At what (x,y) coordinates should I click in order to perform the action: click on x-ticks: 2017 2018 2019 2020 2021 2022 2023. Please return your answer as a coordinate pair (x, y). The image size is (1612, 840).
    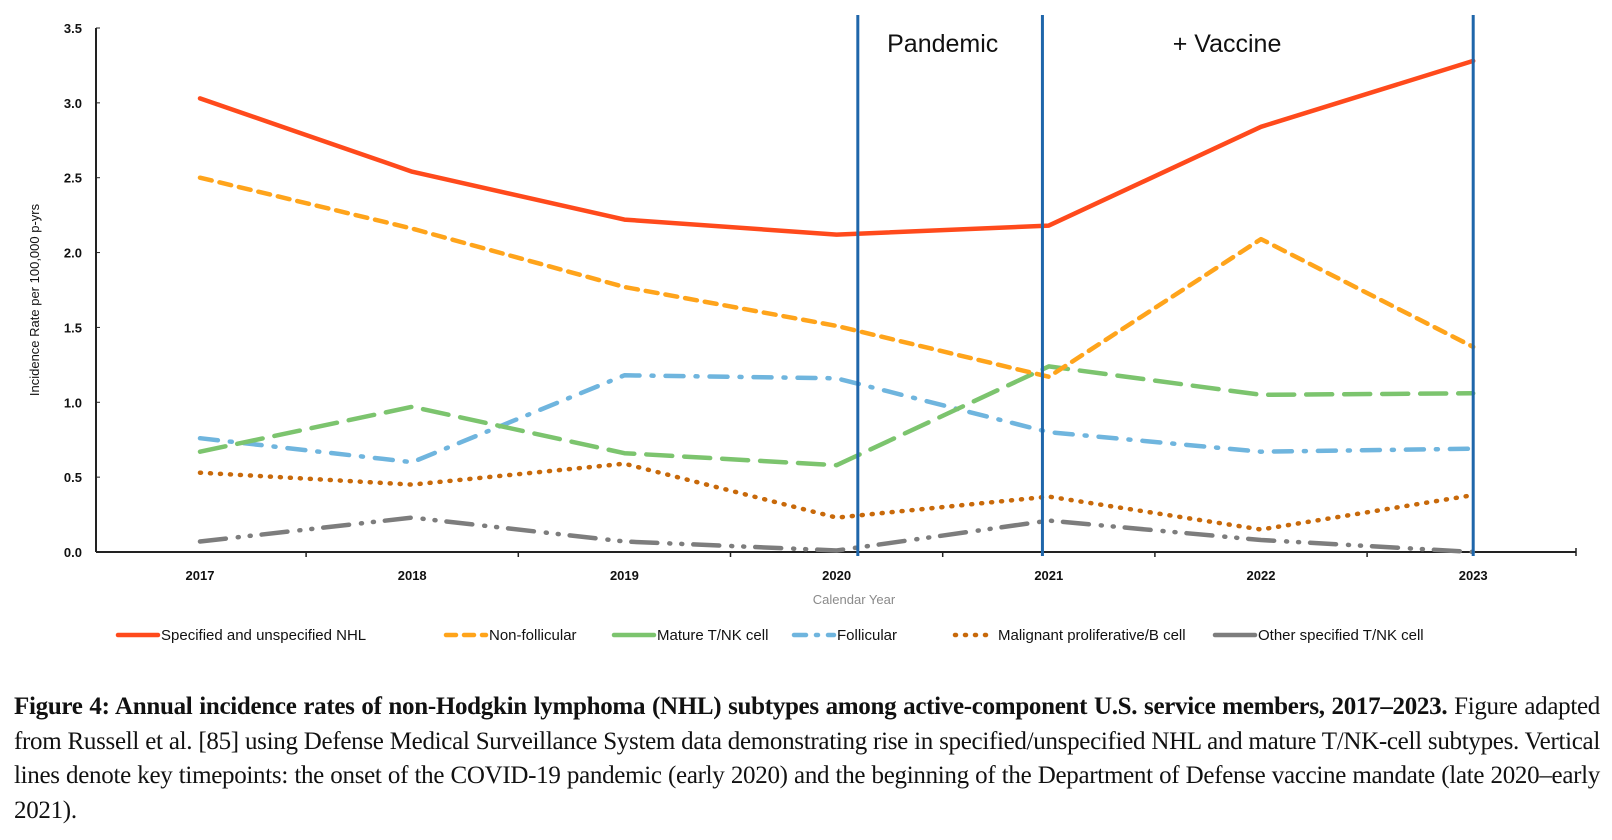
    Looking at the image, I should click on (881, 565).